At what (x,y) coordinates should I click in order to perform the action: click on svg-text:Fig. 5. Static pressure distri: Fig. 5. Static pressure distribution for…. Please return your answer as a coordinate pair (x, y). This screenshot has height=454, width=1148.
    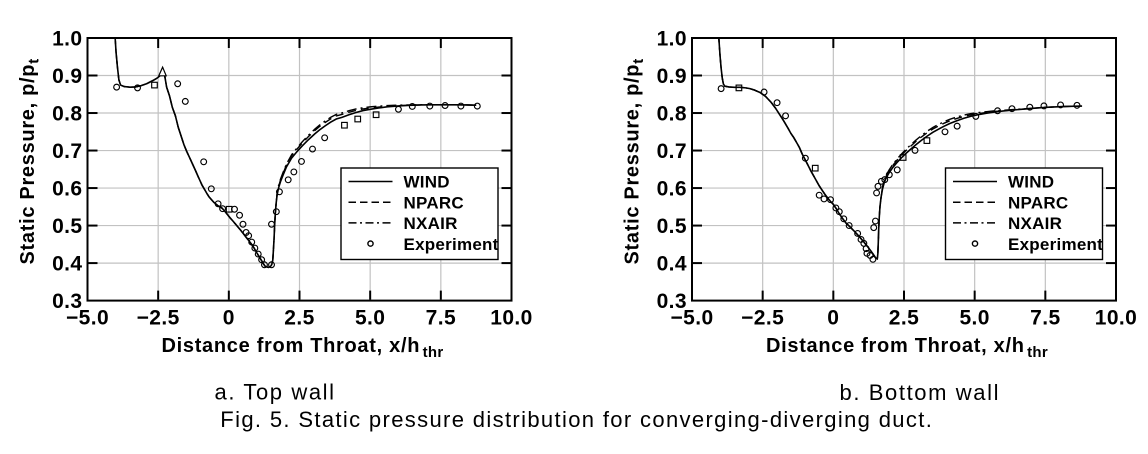
    Looking at the image, I should click on (576, 419).